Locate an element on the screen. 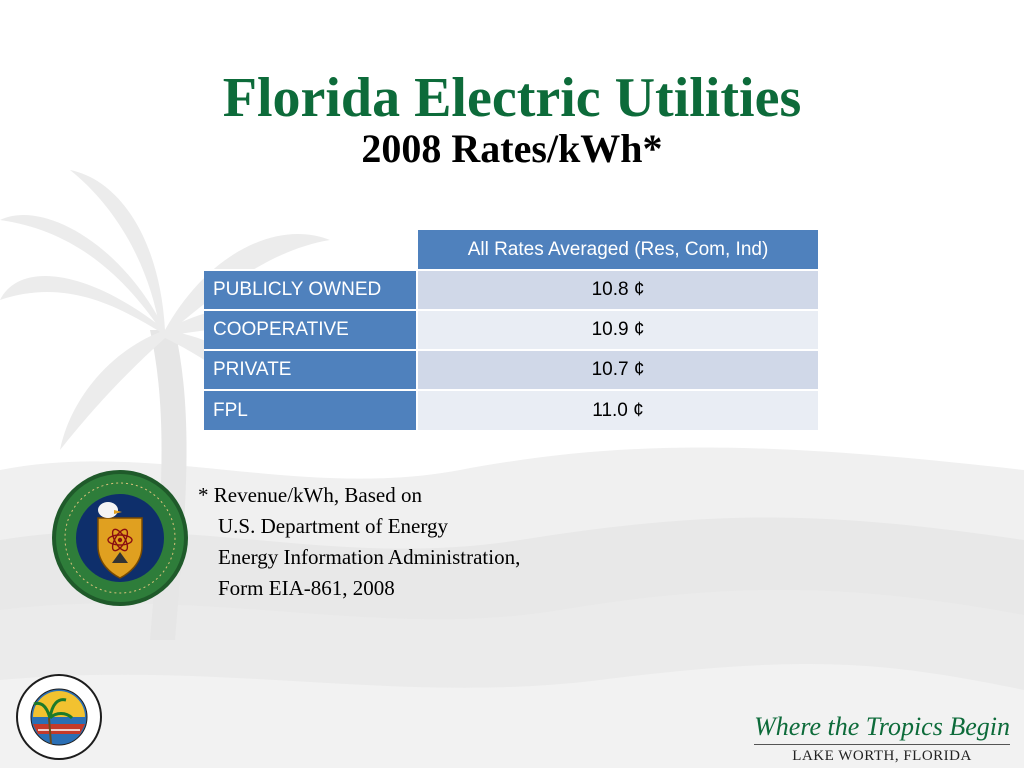 The image size is (1024, 768). rate-cell: 10.7 ¢ is located at coordinates (617, 369).